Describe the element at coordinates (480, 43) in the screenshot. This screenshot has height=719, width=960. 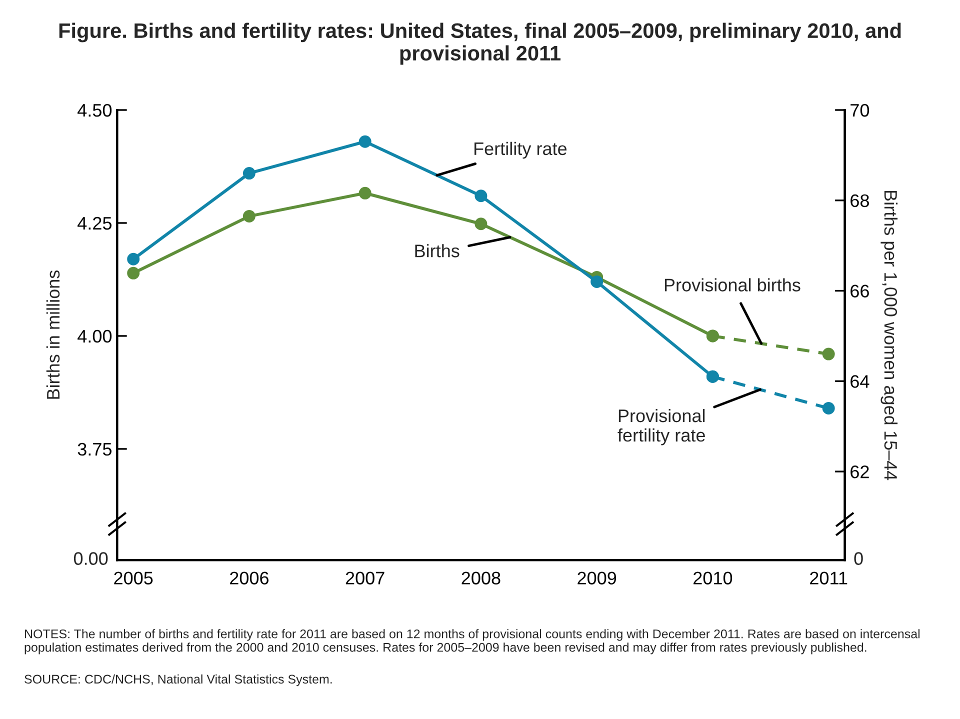
I see `chart-title: Figure. Births and fertility rates: United States, final 2005–2009, preliminary 2010, and provisional 2011` at that location.